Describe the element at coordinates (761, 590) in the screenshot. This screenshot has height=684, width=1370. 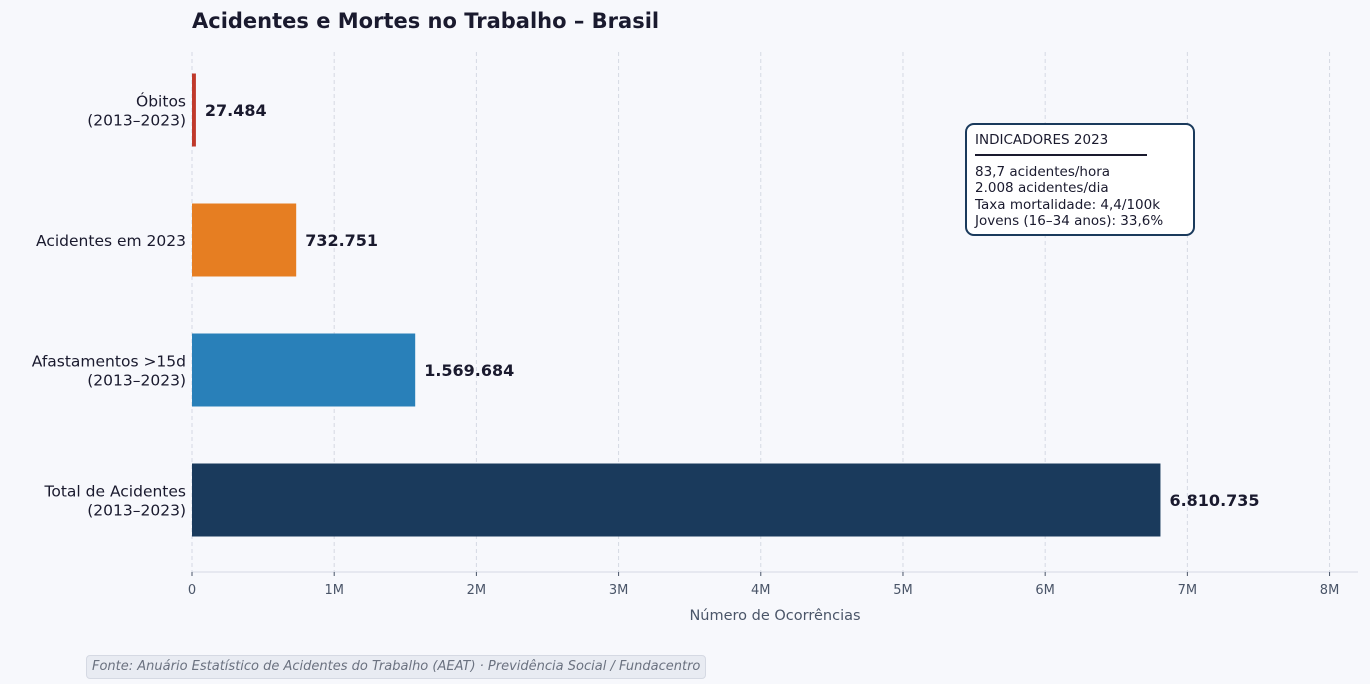
I see `x-tick-label: 4M` at that location.